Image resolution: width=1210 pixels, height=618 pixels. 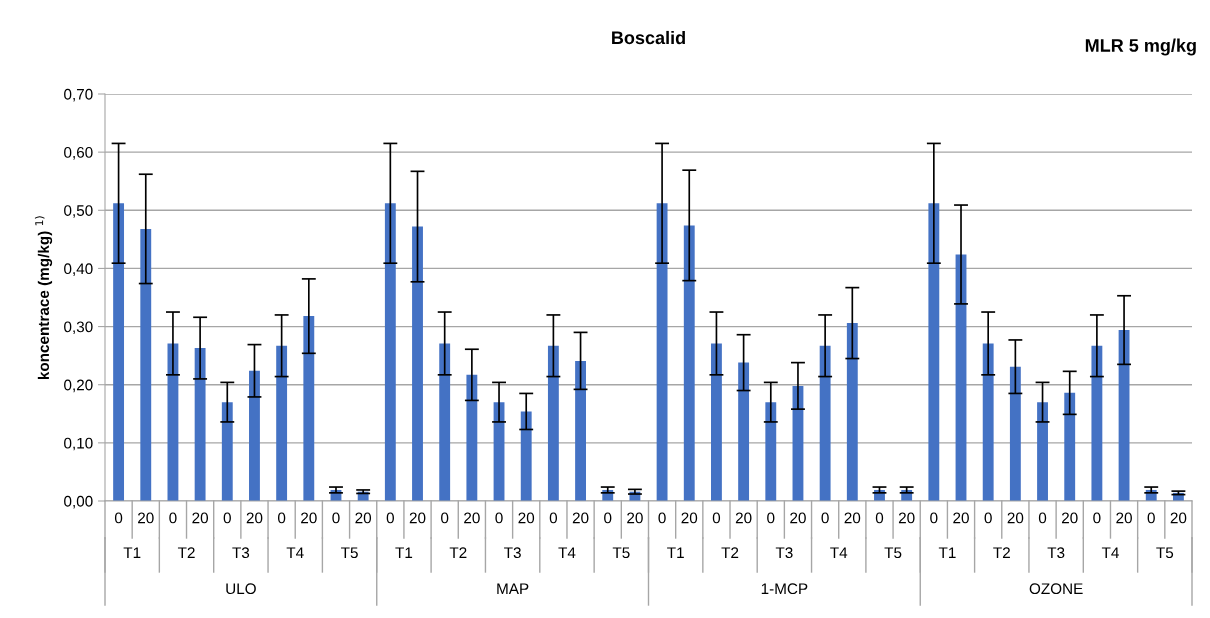 What do you see at coordinates (78, 386) in the screenshot?
I see `y-tick-label: 0,20` at bounding box center [78, 386].